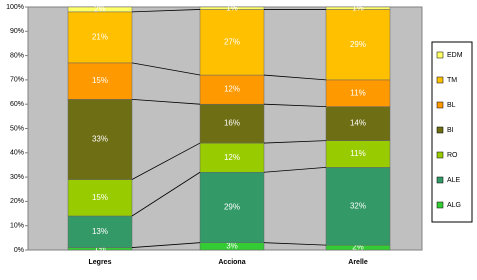 The image size is (477, 280). What do you see at coordinates (450, 130) in the screenshot?
I see `legend-label: BI` at bounding box center [450, 130].